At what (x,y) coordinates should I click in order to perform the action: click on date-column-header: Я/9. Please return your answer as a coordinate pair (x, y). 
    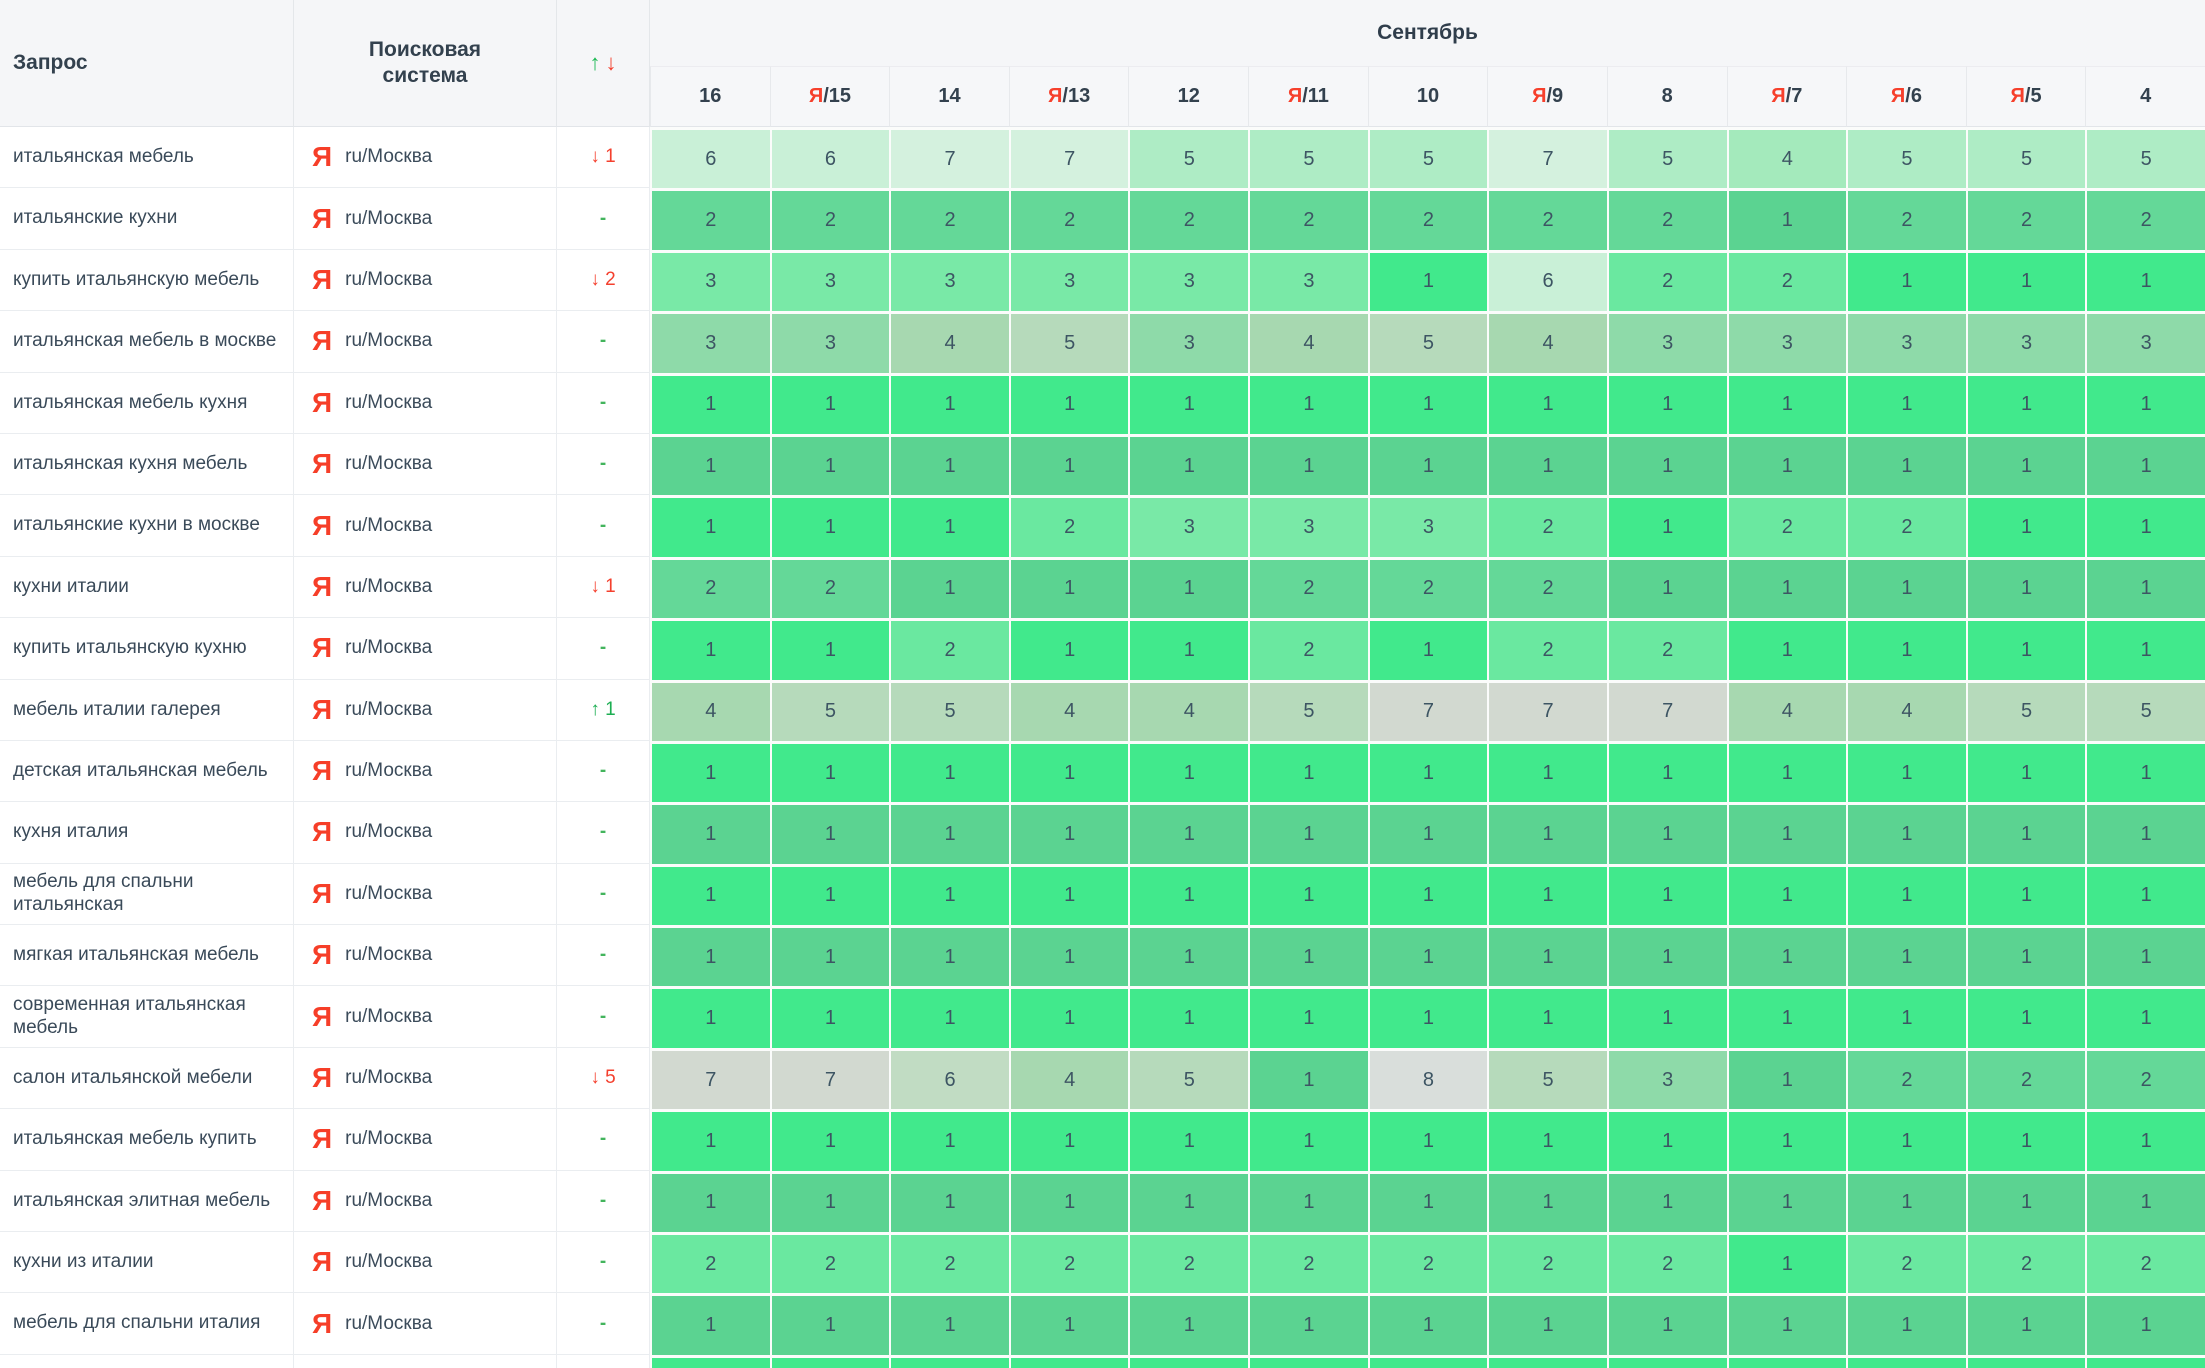
    Looking at the image, I should click on (1547, 96).